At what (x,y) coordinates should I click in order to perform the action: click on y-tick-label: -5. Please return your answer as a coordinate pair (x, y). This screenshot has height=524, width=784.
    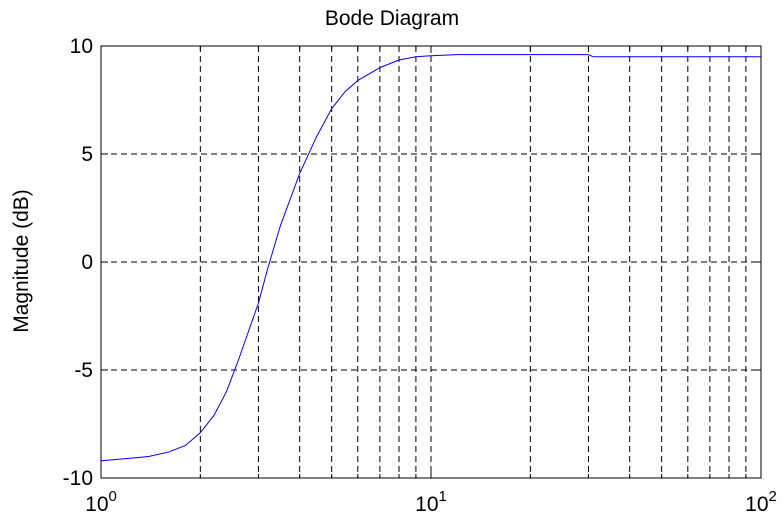
    Looking at the image, I should click on (83, 370).